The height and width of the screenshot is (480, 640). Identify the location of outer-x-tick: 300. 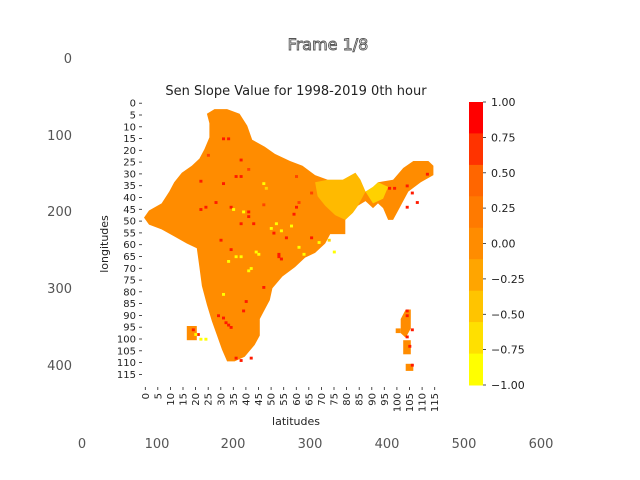
(310, 444).